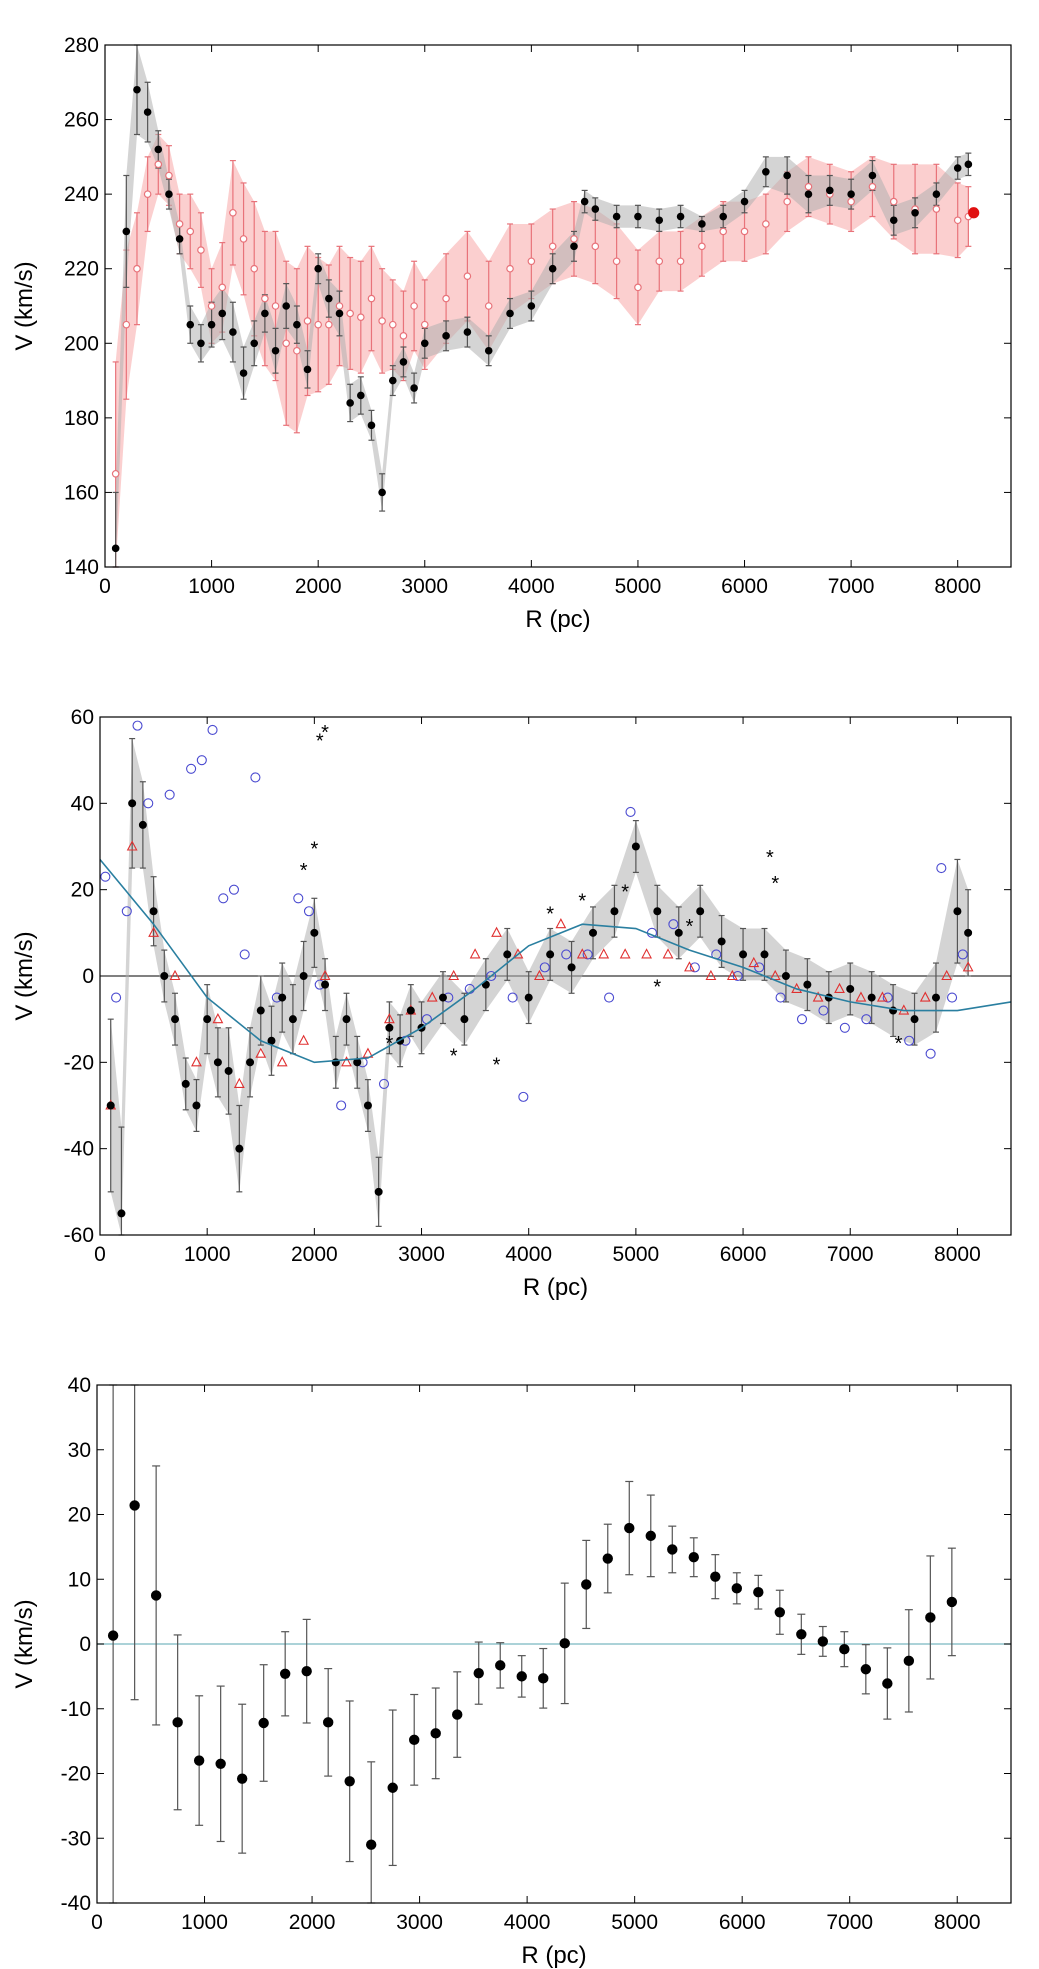 The width and height of the screenshot is (1039, 1969). Describe the element at coordinates (81, 492) in the screenshot. I see `y-tick-label: 160` at that location.